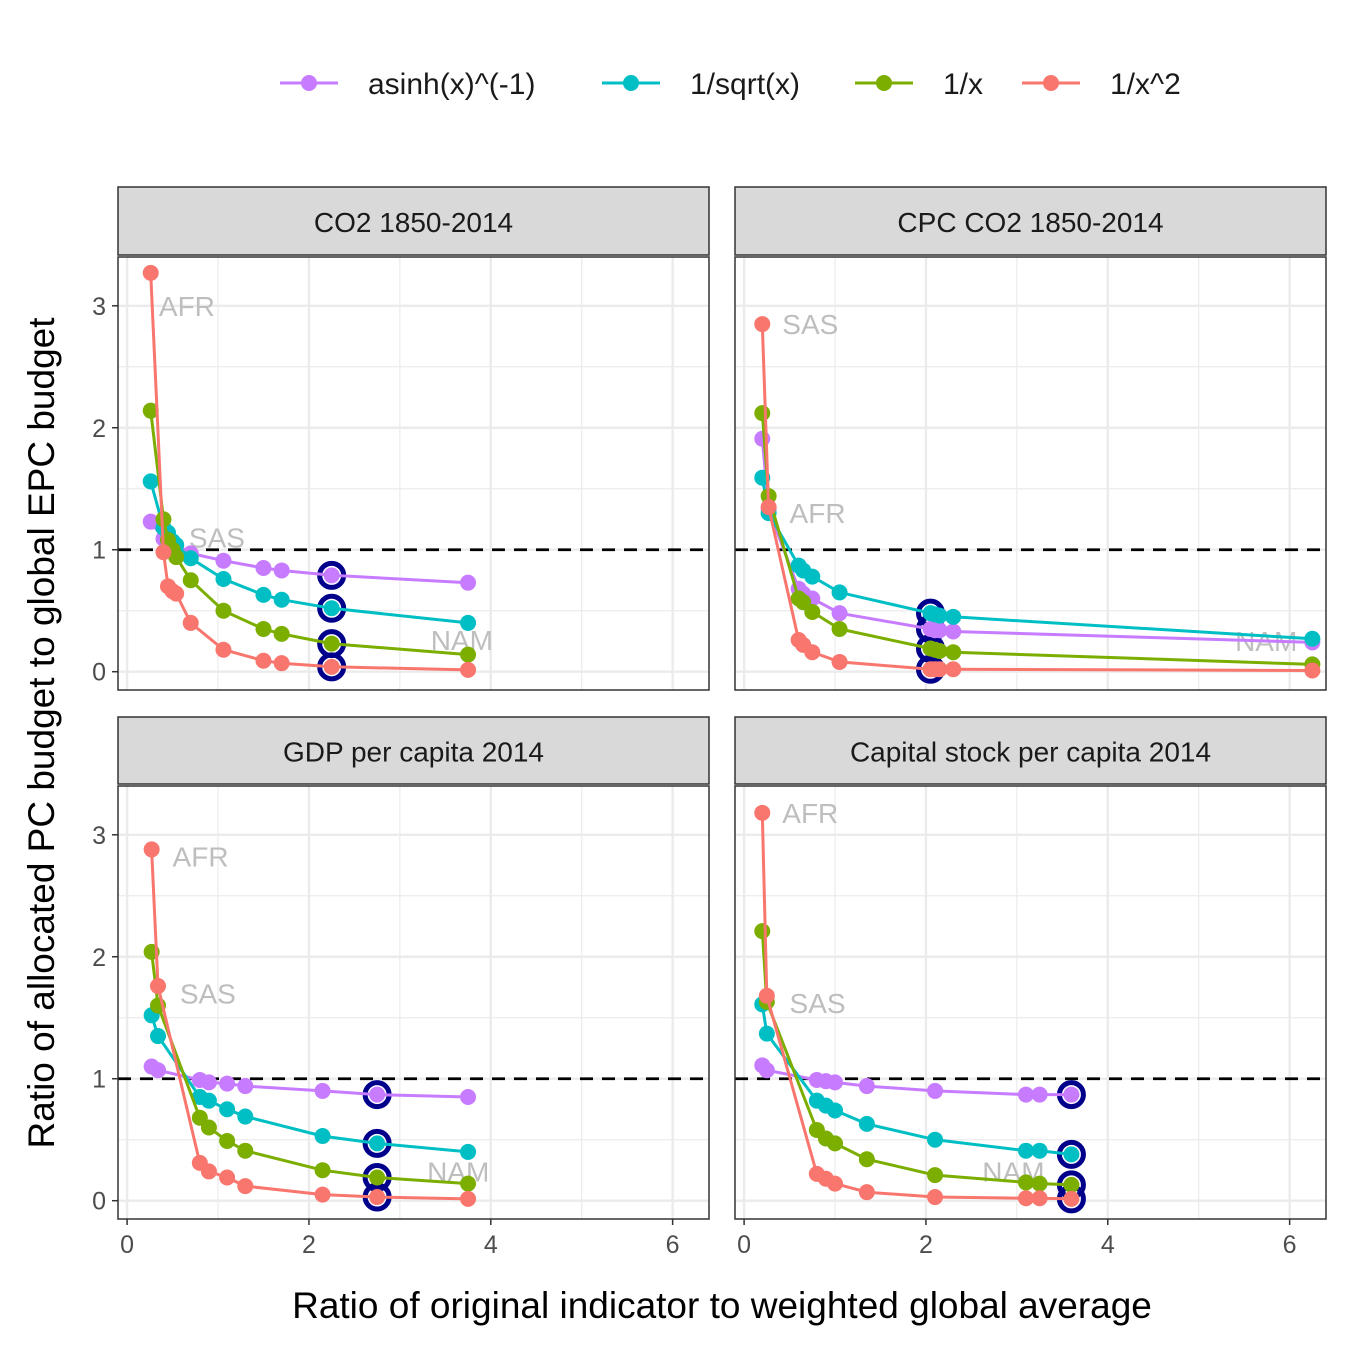 Image resolution: width=1350 pixels, height=1350 pixels. I want to click on panel-title: CPC CO2 1850-2014, so click(1030, 222).